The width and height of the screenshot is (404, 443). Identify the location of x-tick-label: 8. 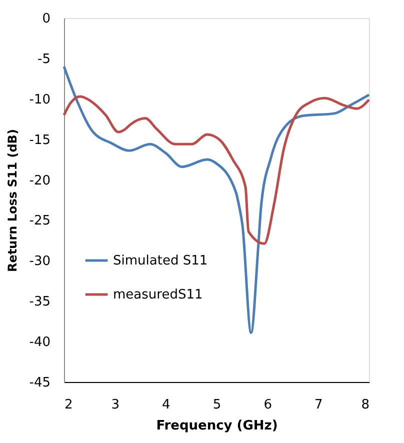
(365, 405).